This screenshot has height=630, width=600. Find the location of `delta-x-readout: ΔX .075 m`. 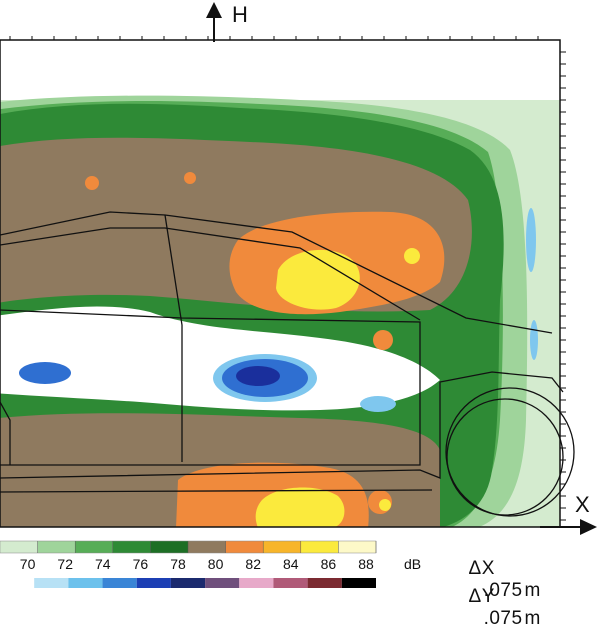

delta-x-readout: ΔX .075 m is located at coordinates (499, 569).